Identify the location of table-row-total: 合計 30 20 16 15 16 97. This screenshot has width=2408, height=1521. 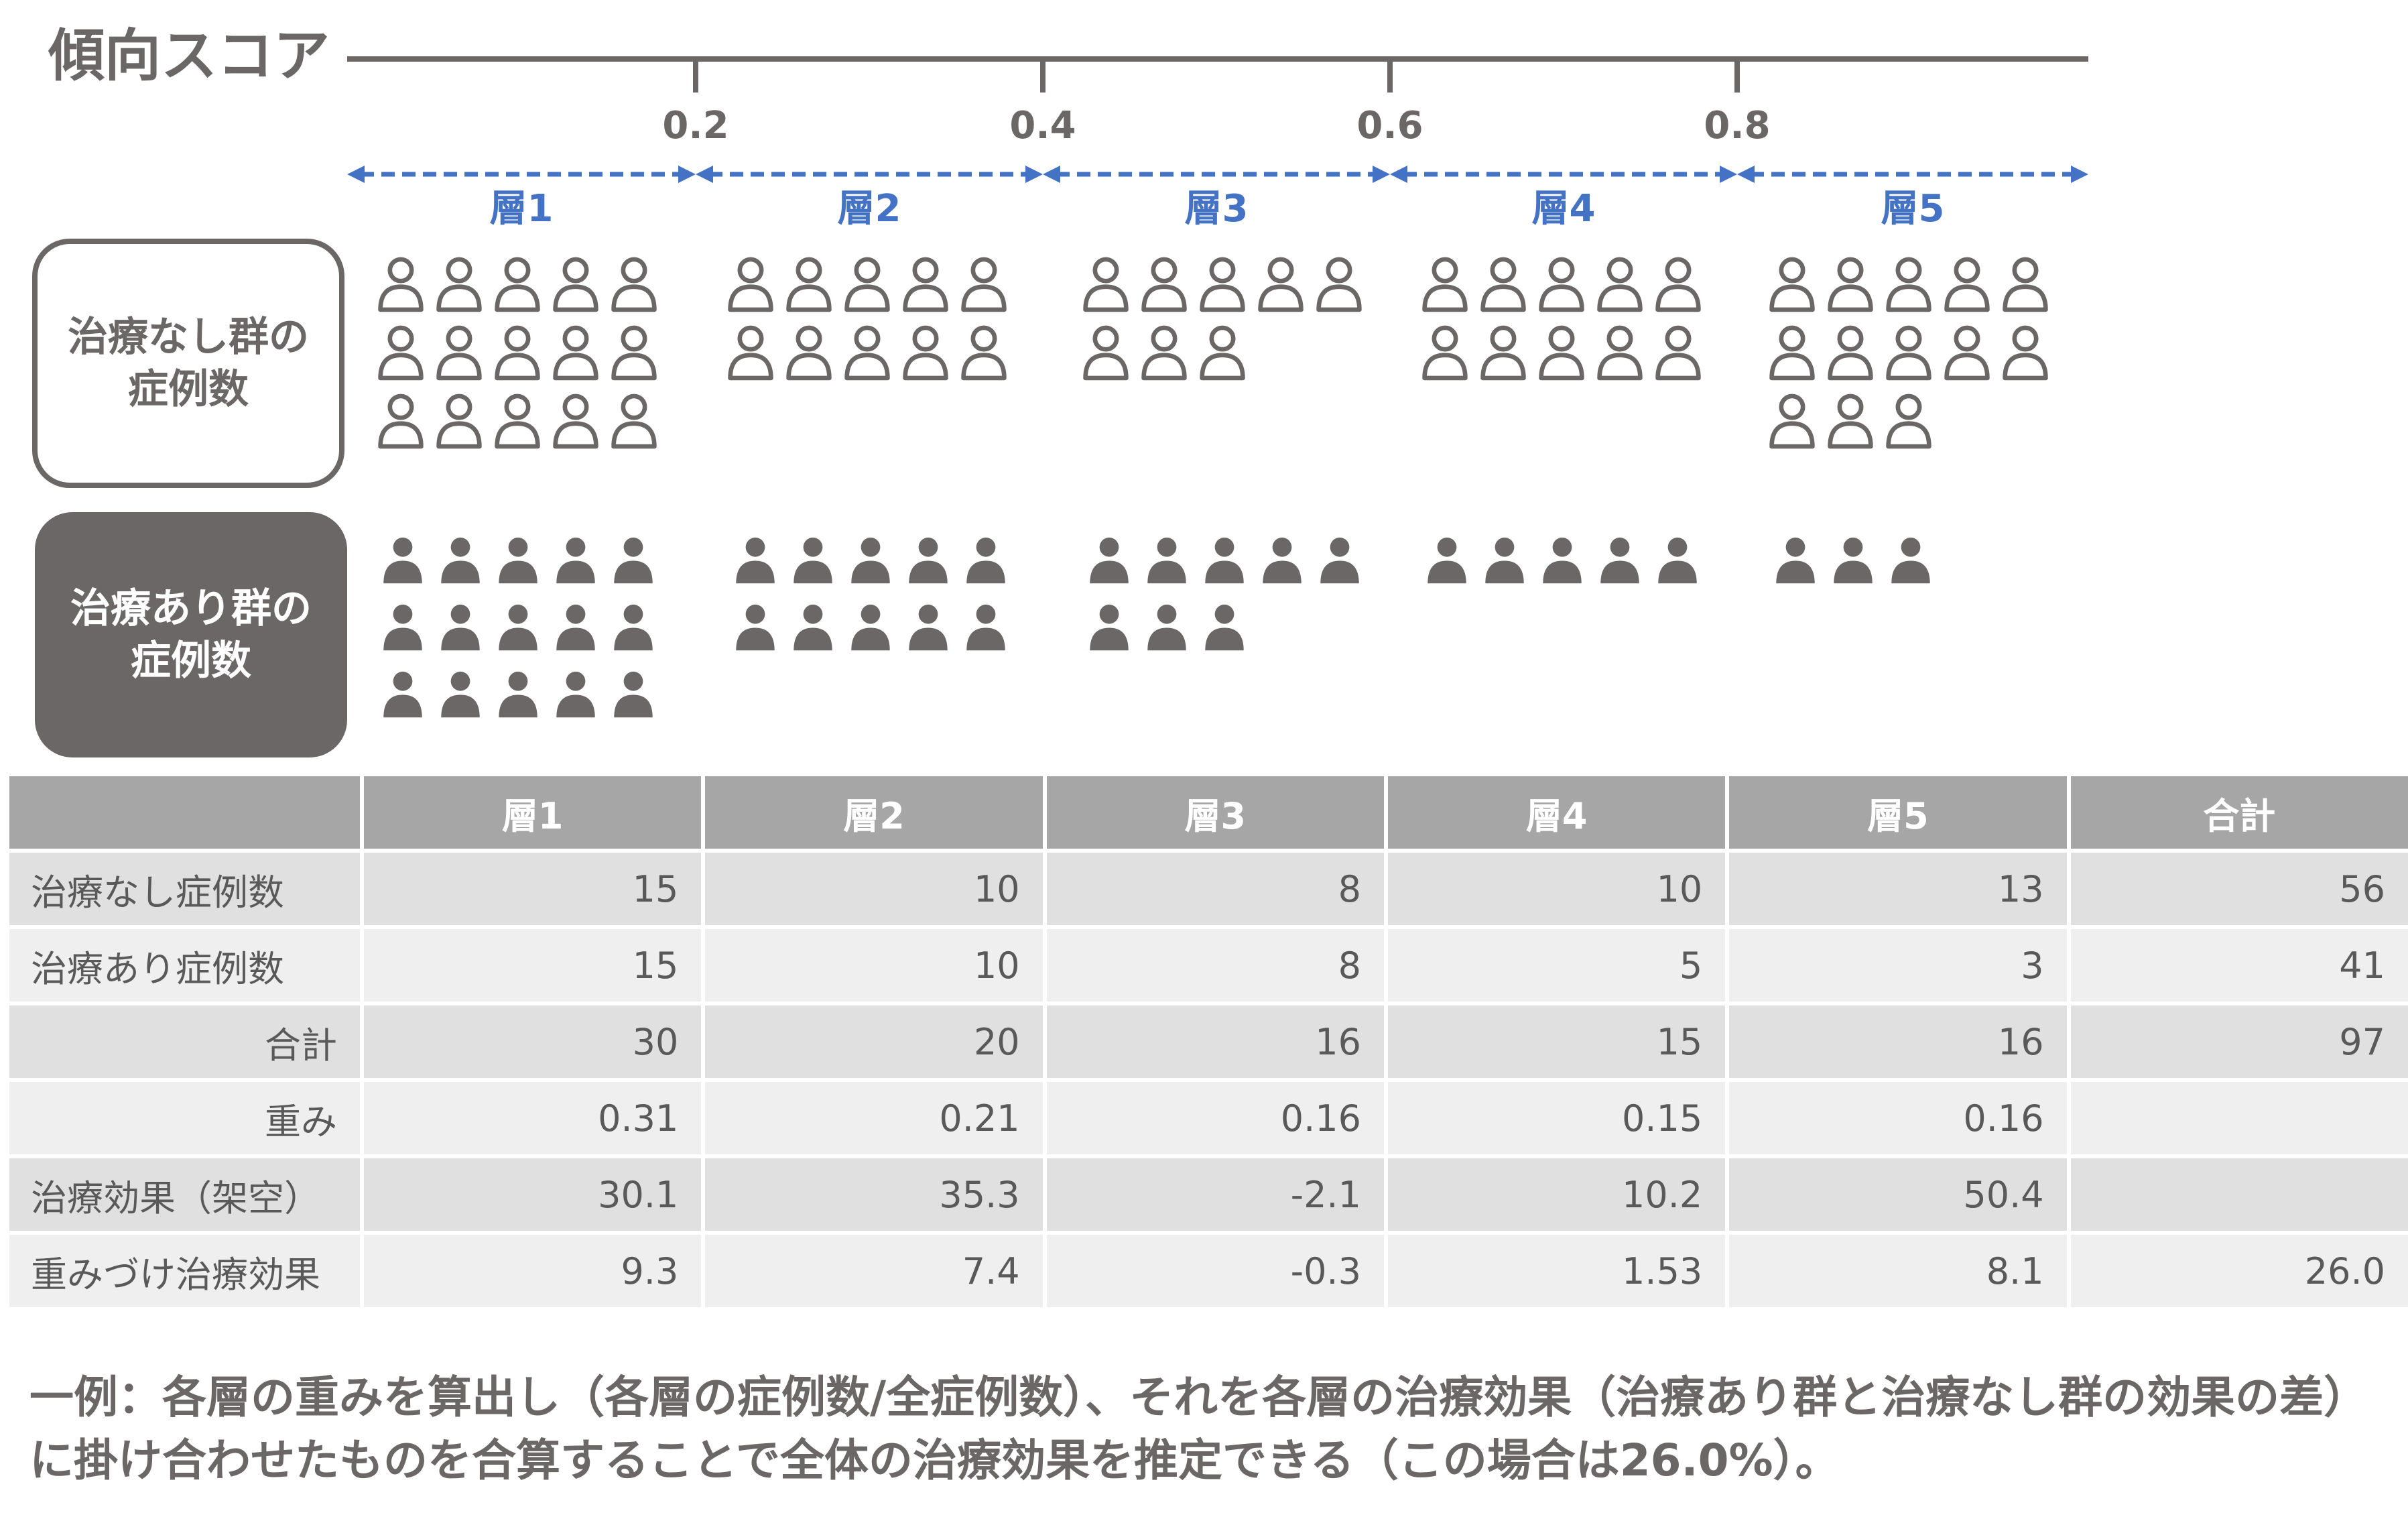
(1208, 1042).